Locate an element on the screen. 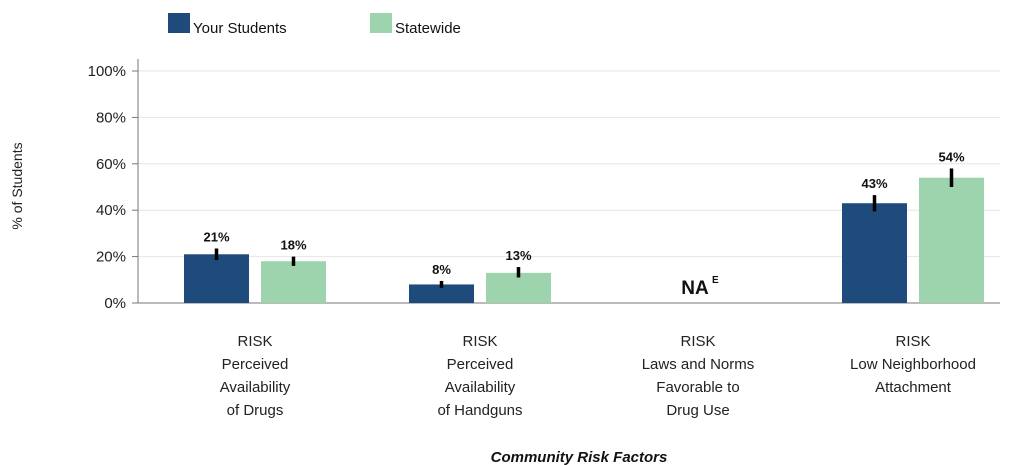 The width and height of the screenshot is (1015, 465). legend-label: Statewide is located at coordinates (428, 28).